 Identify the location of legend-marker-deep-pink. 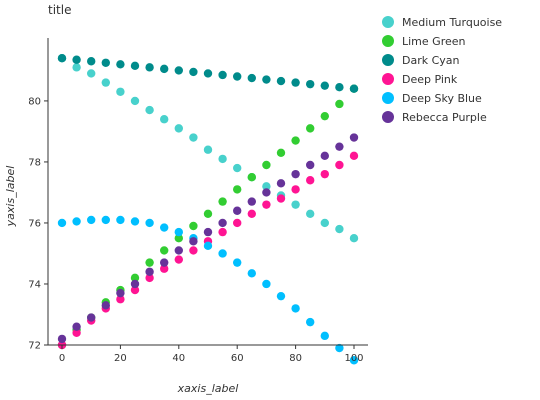
(388, 79).